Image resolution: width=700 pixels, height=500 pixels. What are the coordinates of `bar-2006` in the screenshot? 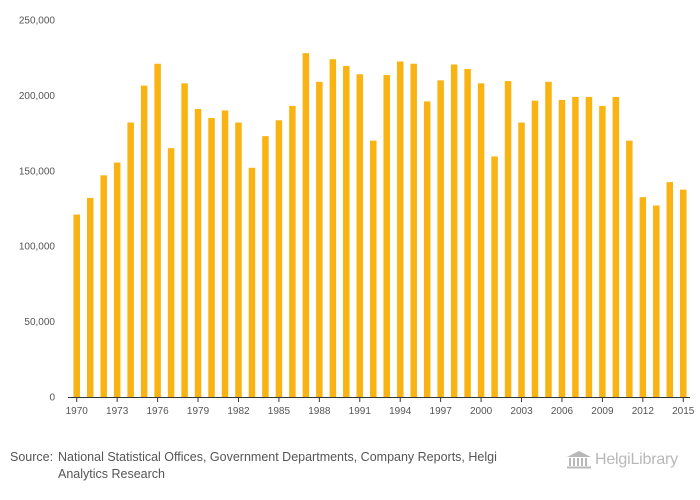 It's located at (562, 248).